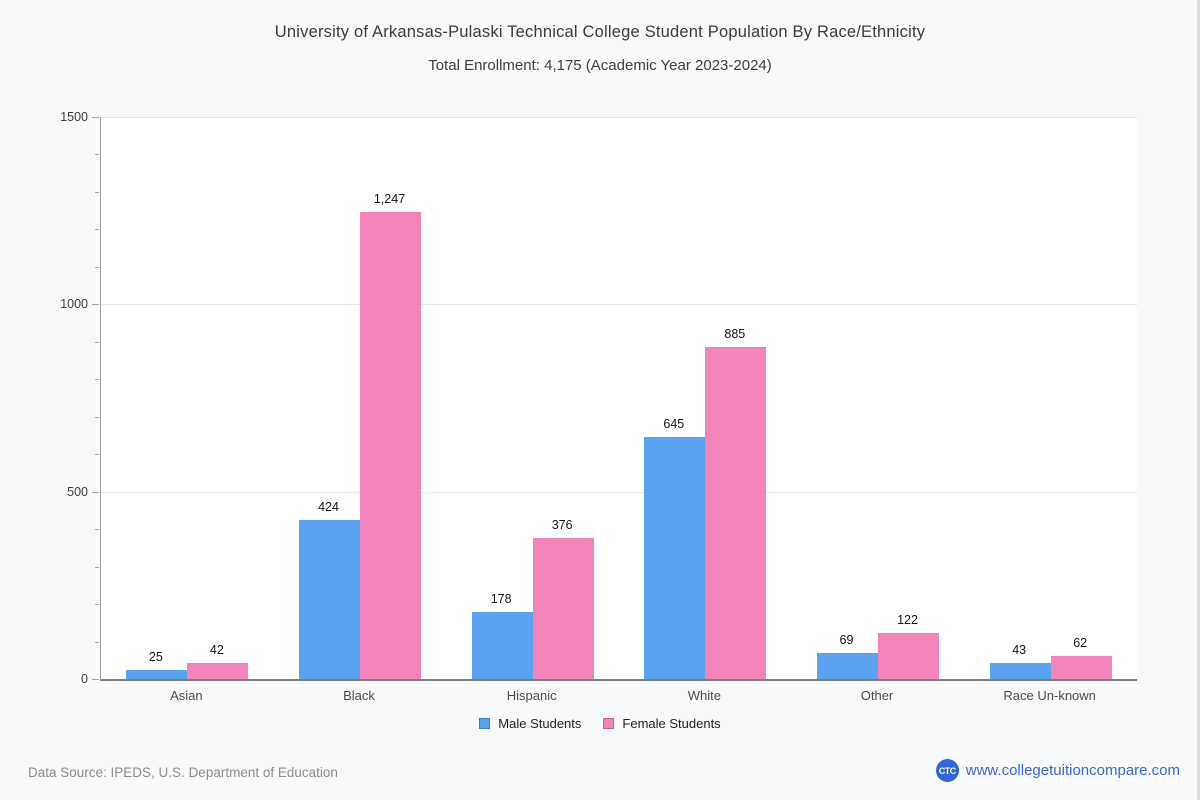 Image resolution: width=1200 pixels, height=800 pixels. I want to click on scrollbar-track, so click(1198, 400).